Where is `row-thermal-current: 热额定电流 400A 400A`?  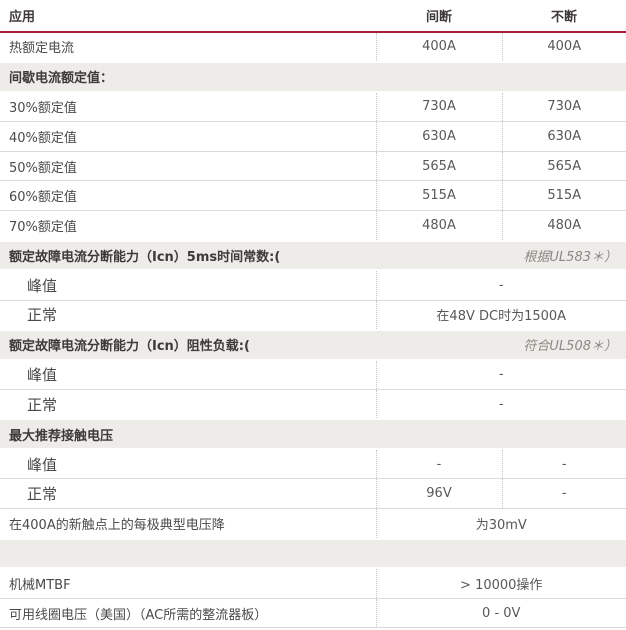 row-thermal-current: 热额定电流 400A 400A is located at coordinates (313, 47).